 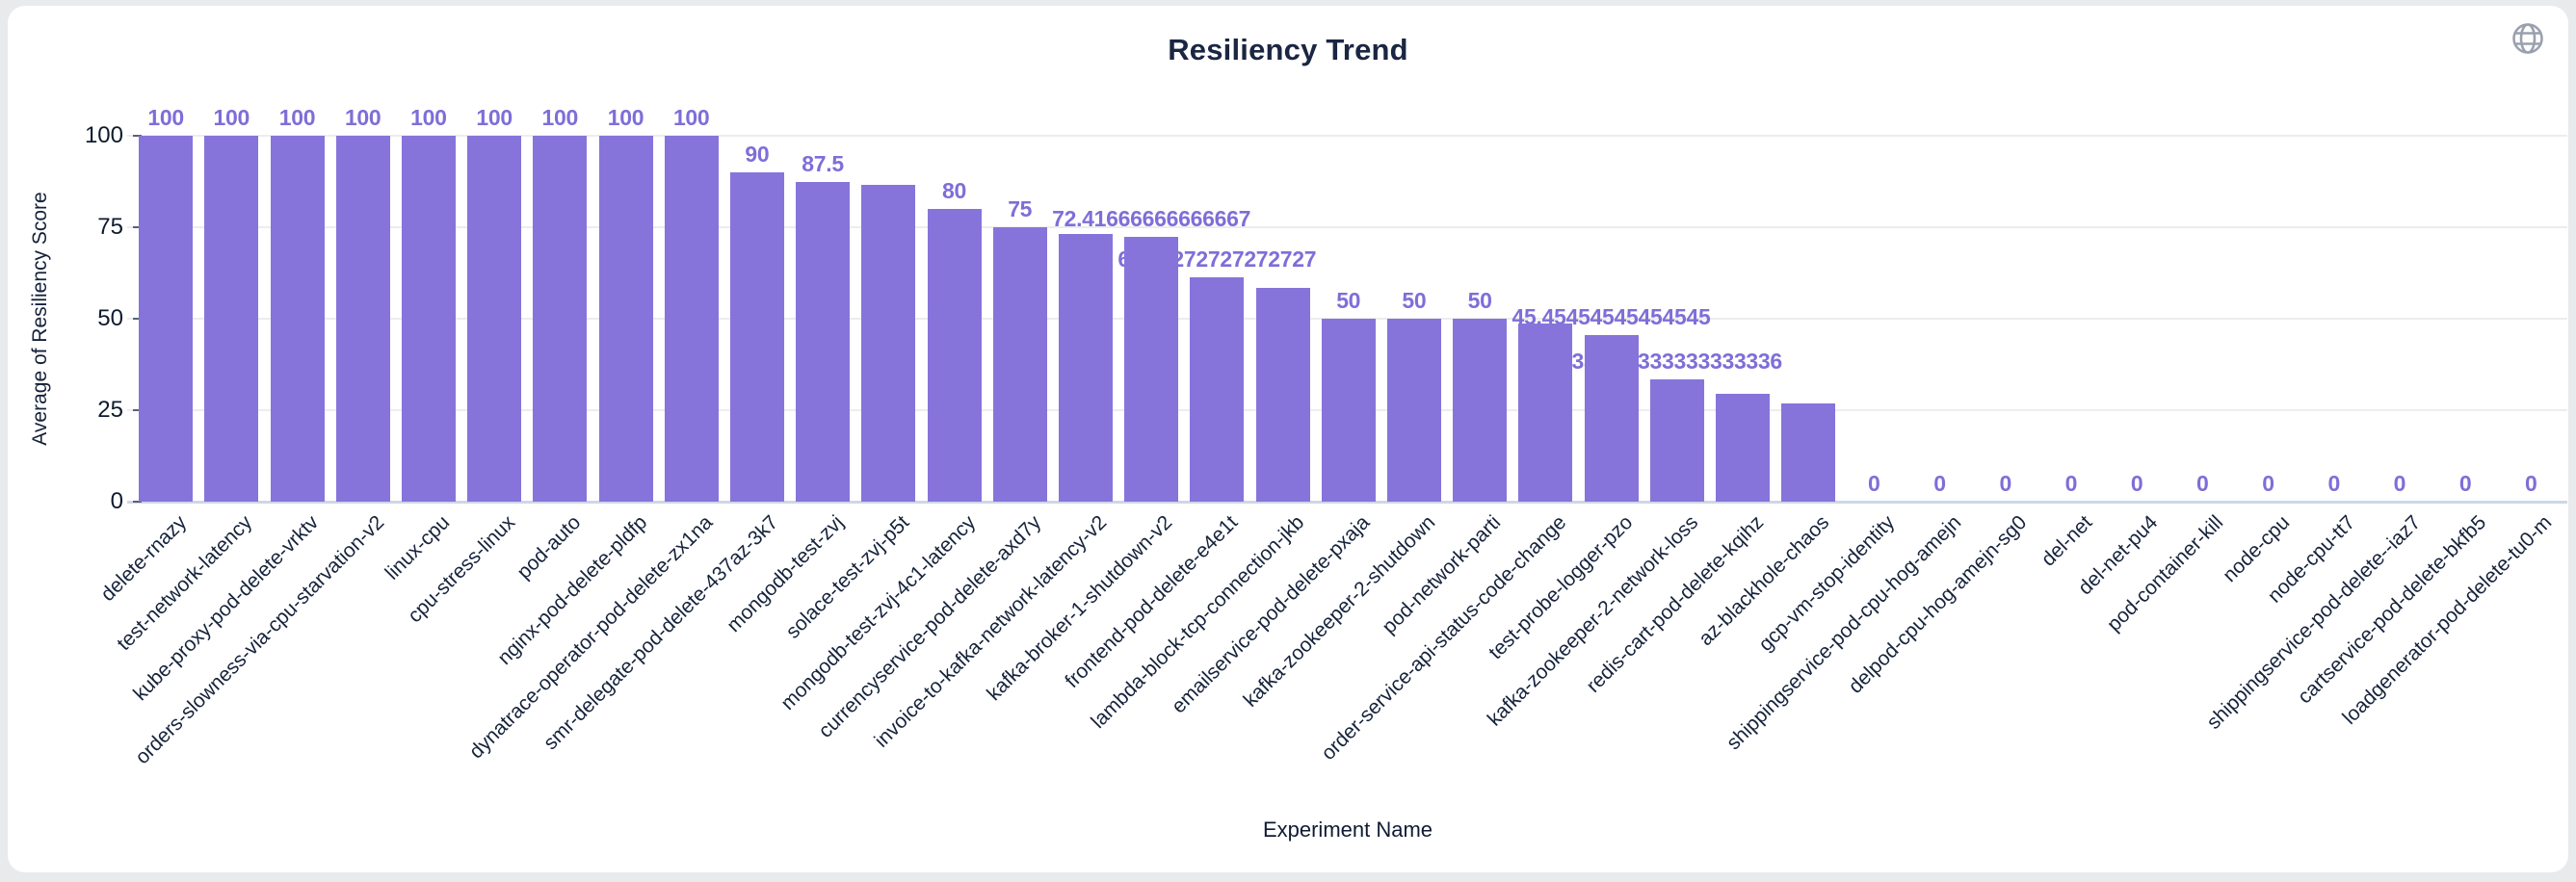 What do you see at coordinates (1347, 829) in the screenshot?
I see `x-axis-title: Experiment Name` at bounding box center [1347, 829].